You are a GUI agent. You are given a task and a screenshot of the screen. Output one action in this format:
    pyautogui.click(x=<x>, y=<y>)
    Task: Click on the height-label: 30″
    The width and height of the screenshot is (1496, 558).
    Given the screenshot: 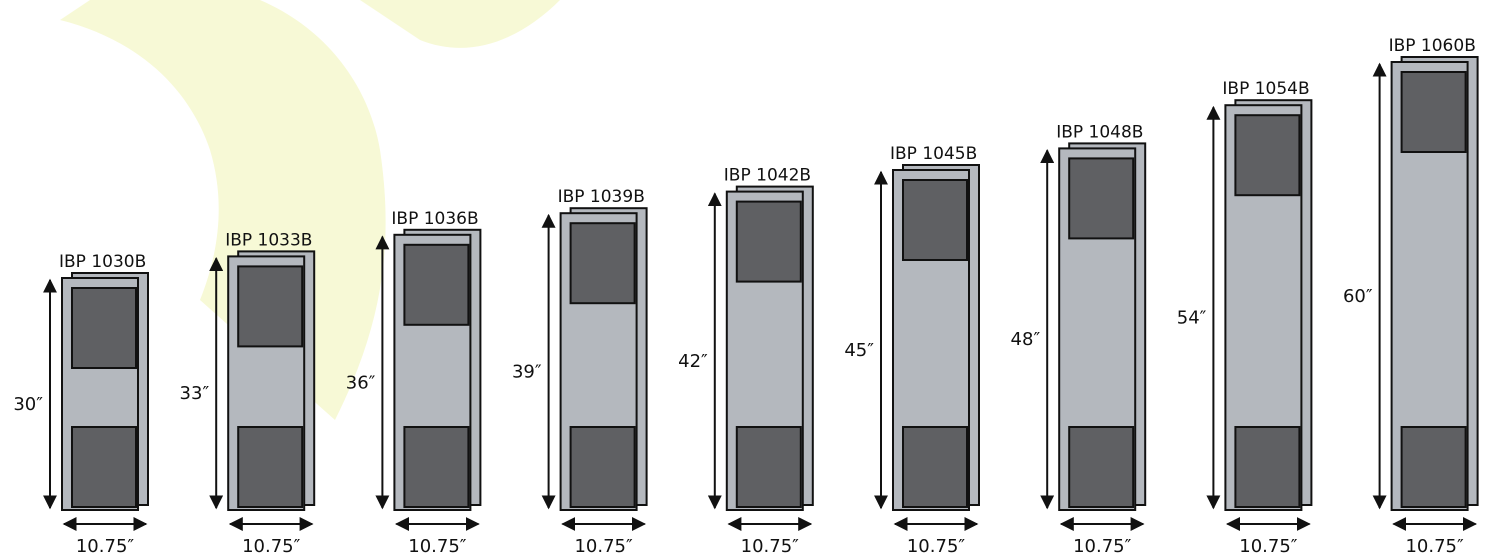 What is the action you would take?
    pyautogui.click(x=28, y=404)
    